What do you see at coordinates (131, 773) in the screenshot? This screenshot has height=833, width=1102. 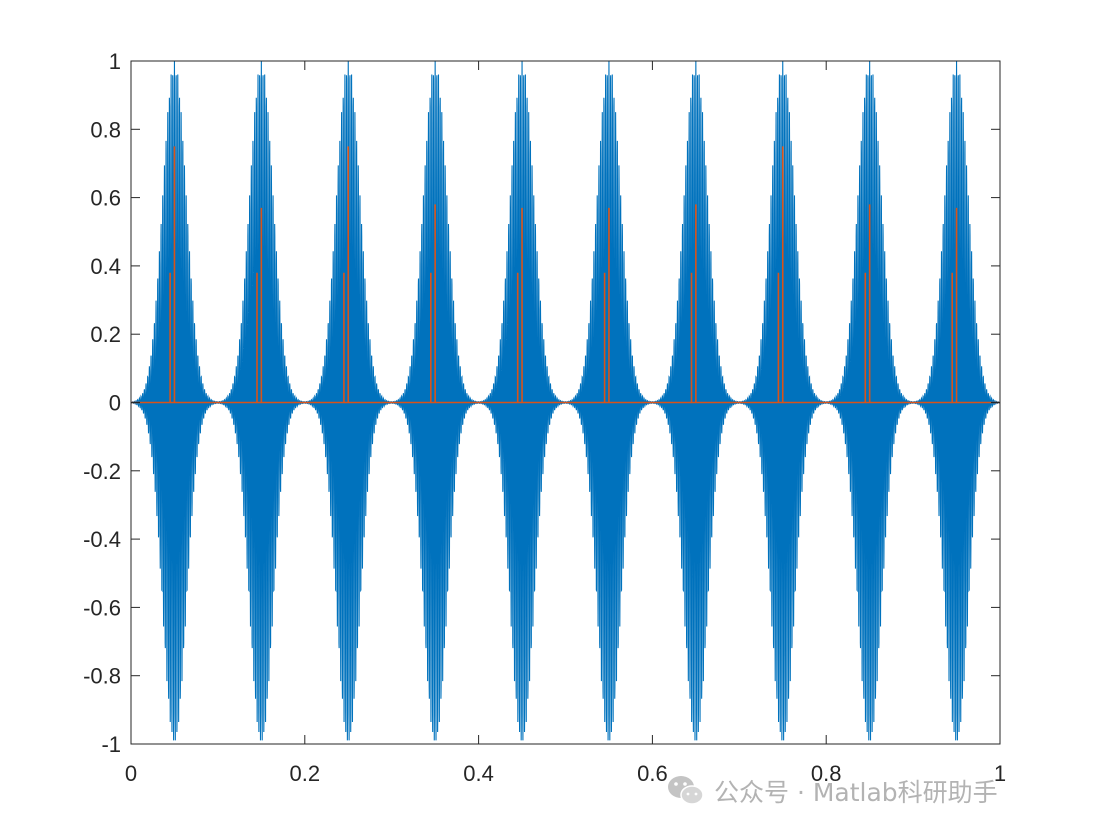 I see `x-tick-label: 0` at bounding box center [131, 773].